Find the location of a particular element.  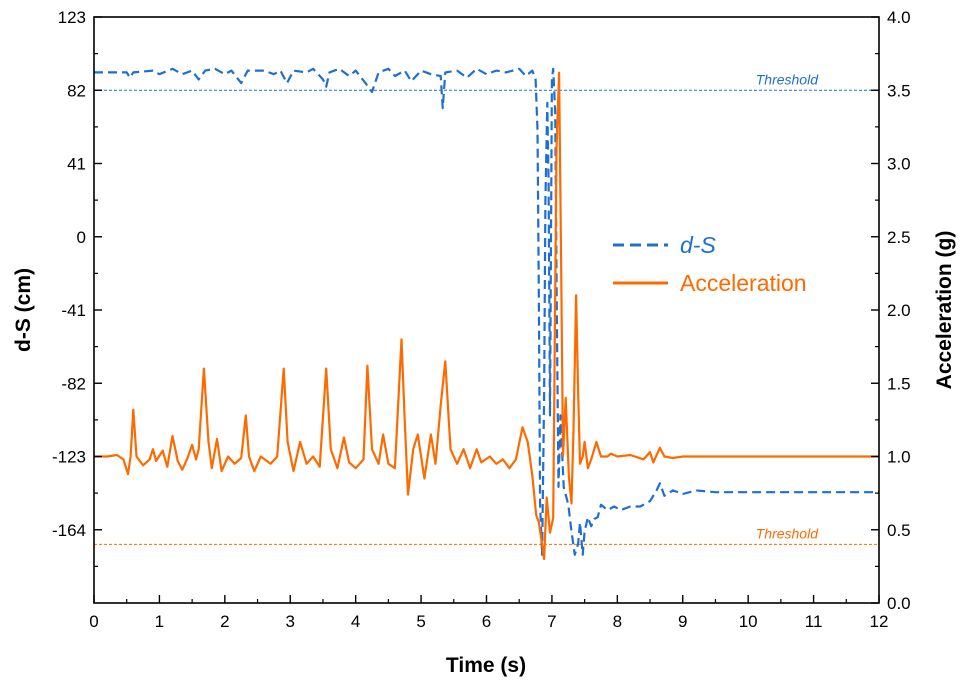

x-axis-title: Time (s) is located at coordinates (486, 665).